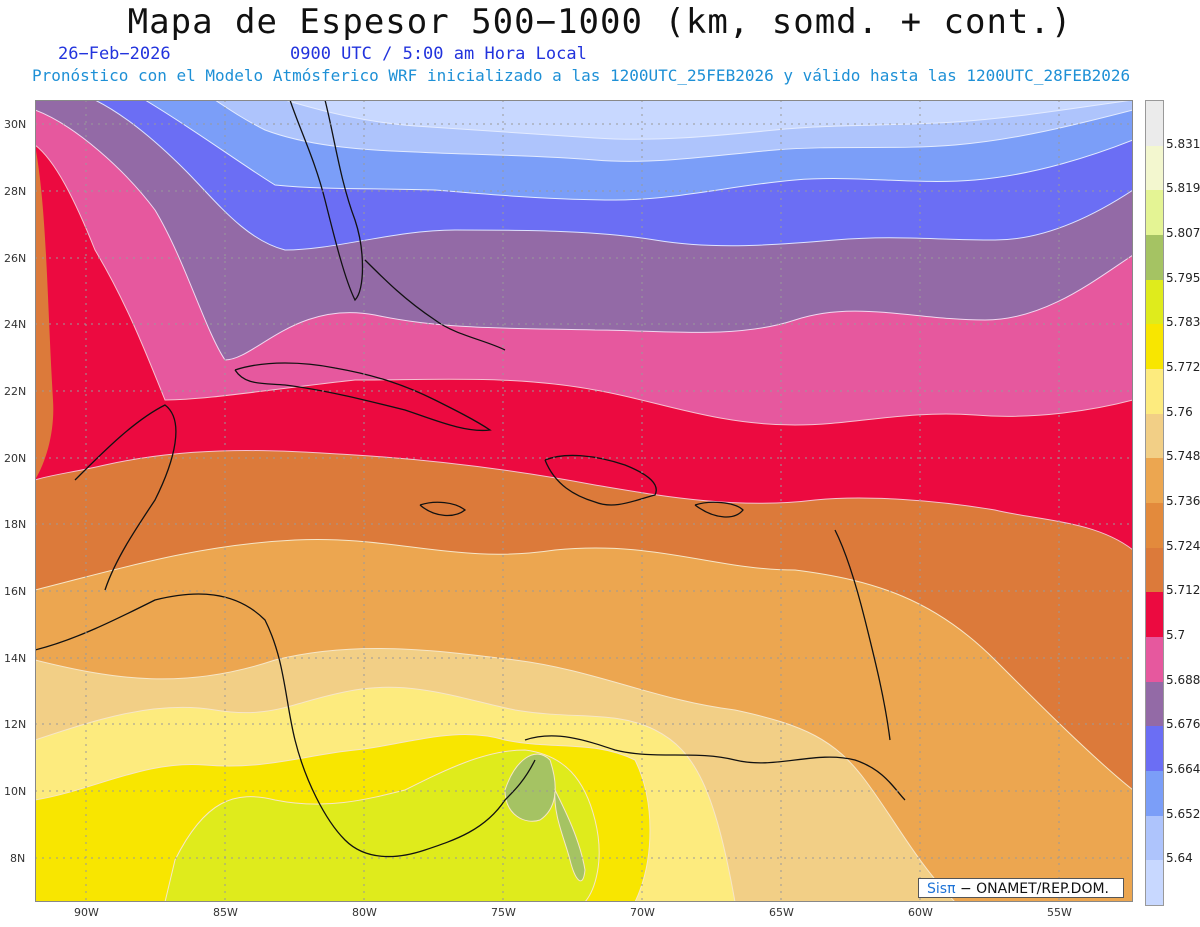  I want to click on bahamas, so click(435, 305).